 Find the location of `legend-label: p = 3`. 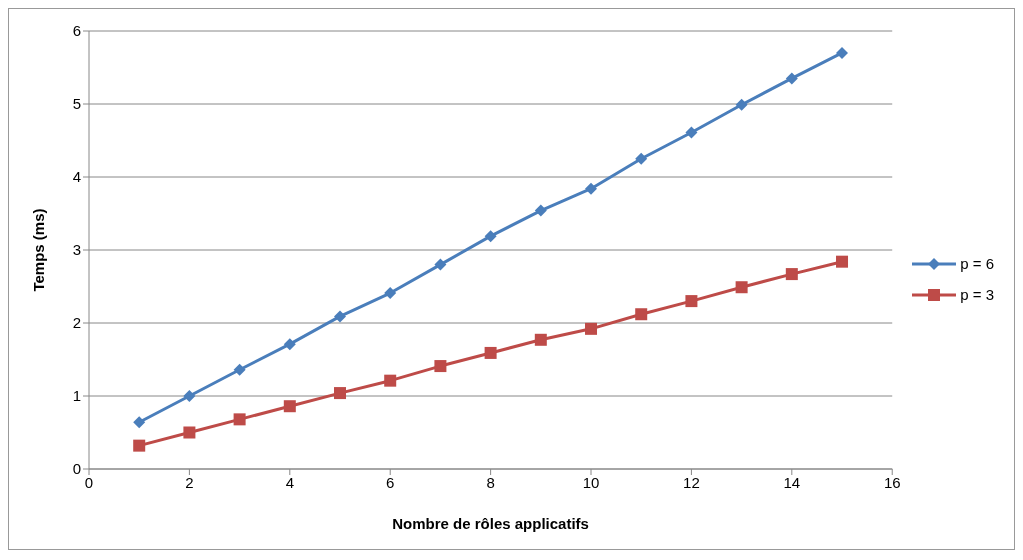

legend-label: p = 3 is located at coordinates (977, 294).